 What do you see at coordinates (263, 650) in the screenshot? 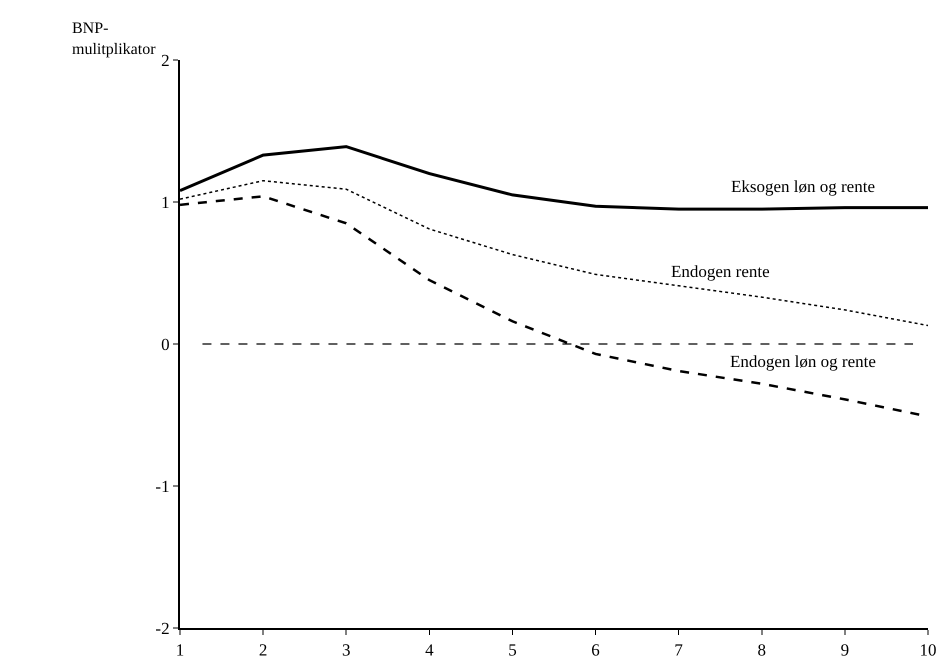
I see `x-tick-label: 2` at bounding box center [263, 650].